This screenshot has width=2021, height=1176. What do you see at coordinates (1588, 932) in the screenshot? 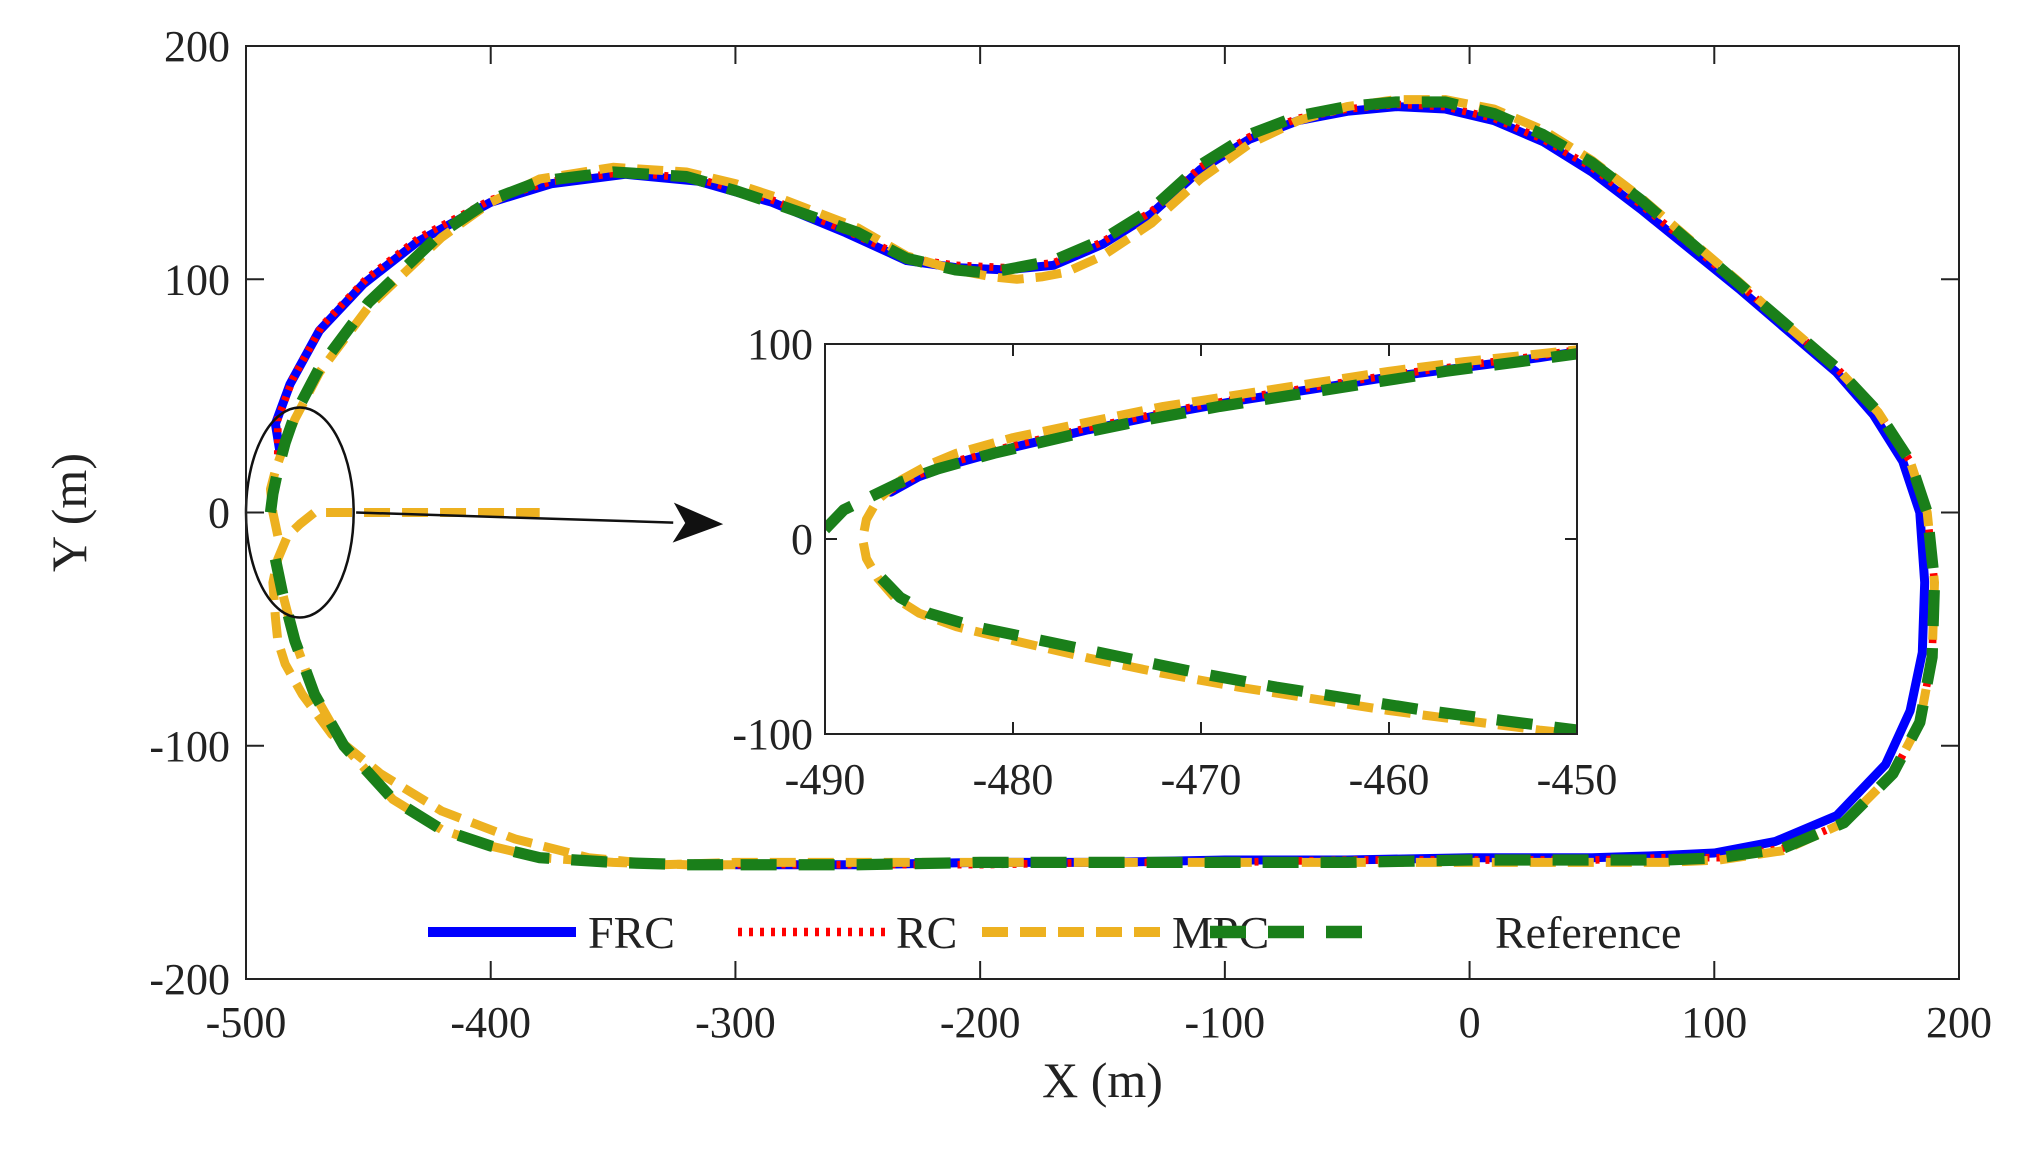
I see `legend-label-reference: Reference` at bounding box center [1588, 932].